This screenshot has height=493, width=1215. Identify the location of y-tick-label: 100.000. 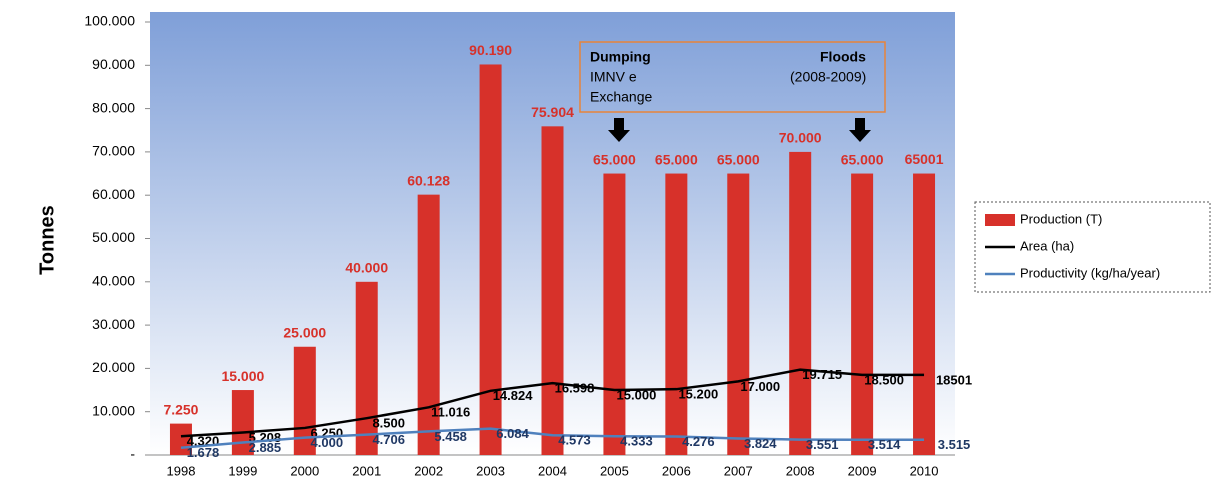
(109, 21).